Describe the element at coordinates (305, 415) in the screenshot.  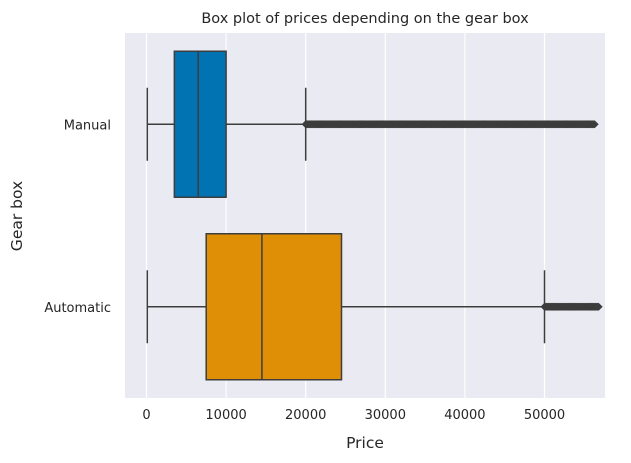
I see `x-tick-label: 20000` at that location.